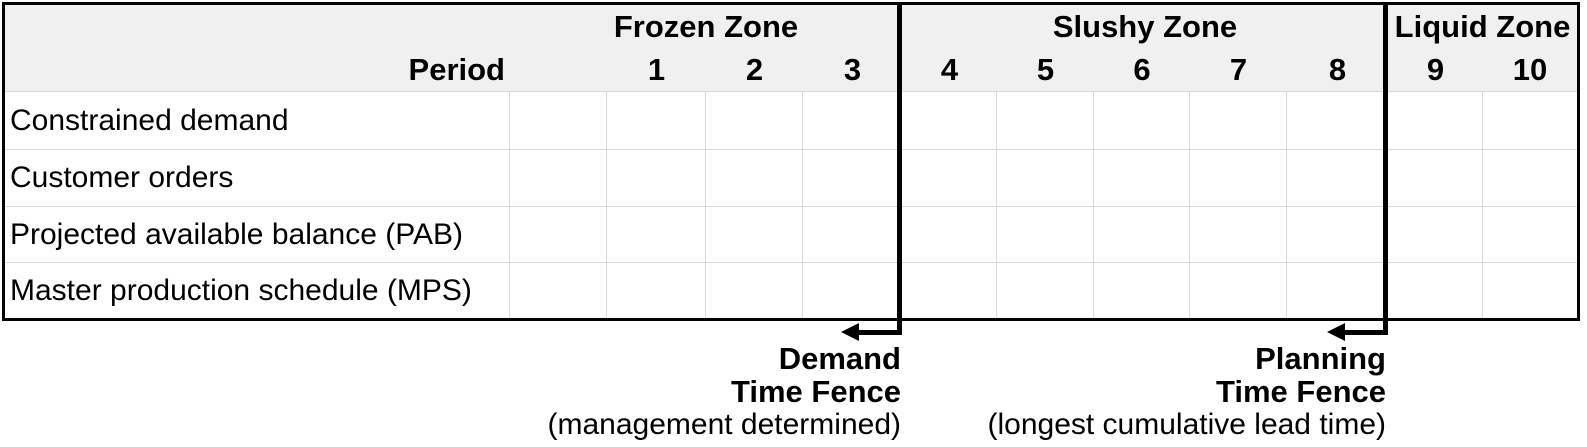 This screenshot has height=447, width=1587. Describe the element at coordinates (1482, 26) in the screenshot. I see `zone-header-liquid: Liquid Zone` at that location.